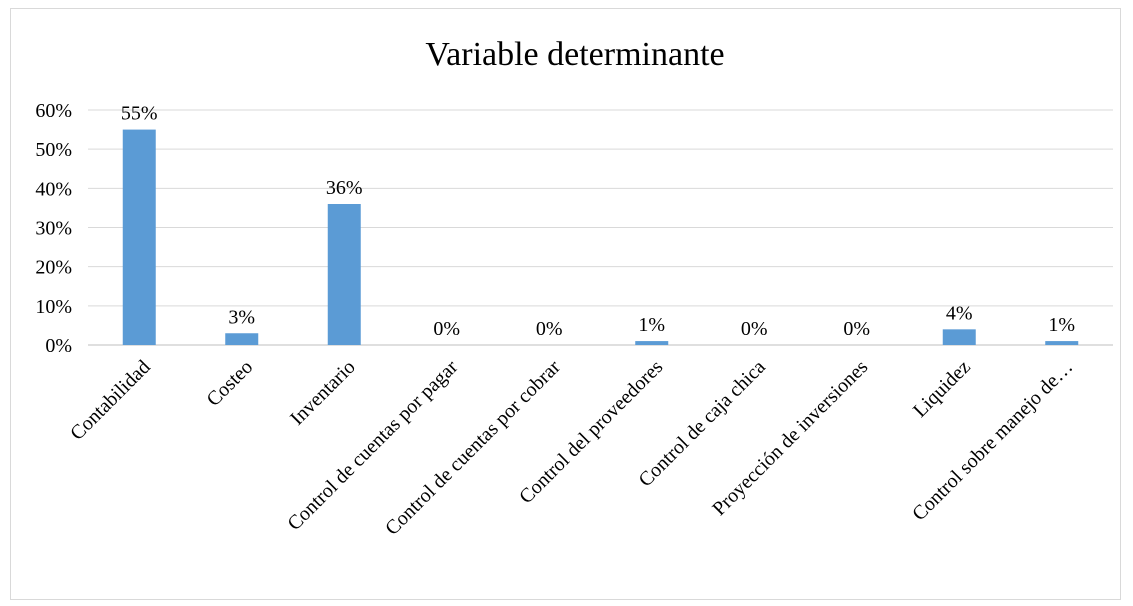 The width and height of the screenshot is (1133, 606). I want to click on y-tick-label: 10%, so click(53, 307).